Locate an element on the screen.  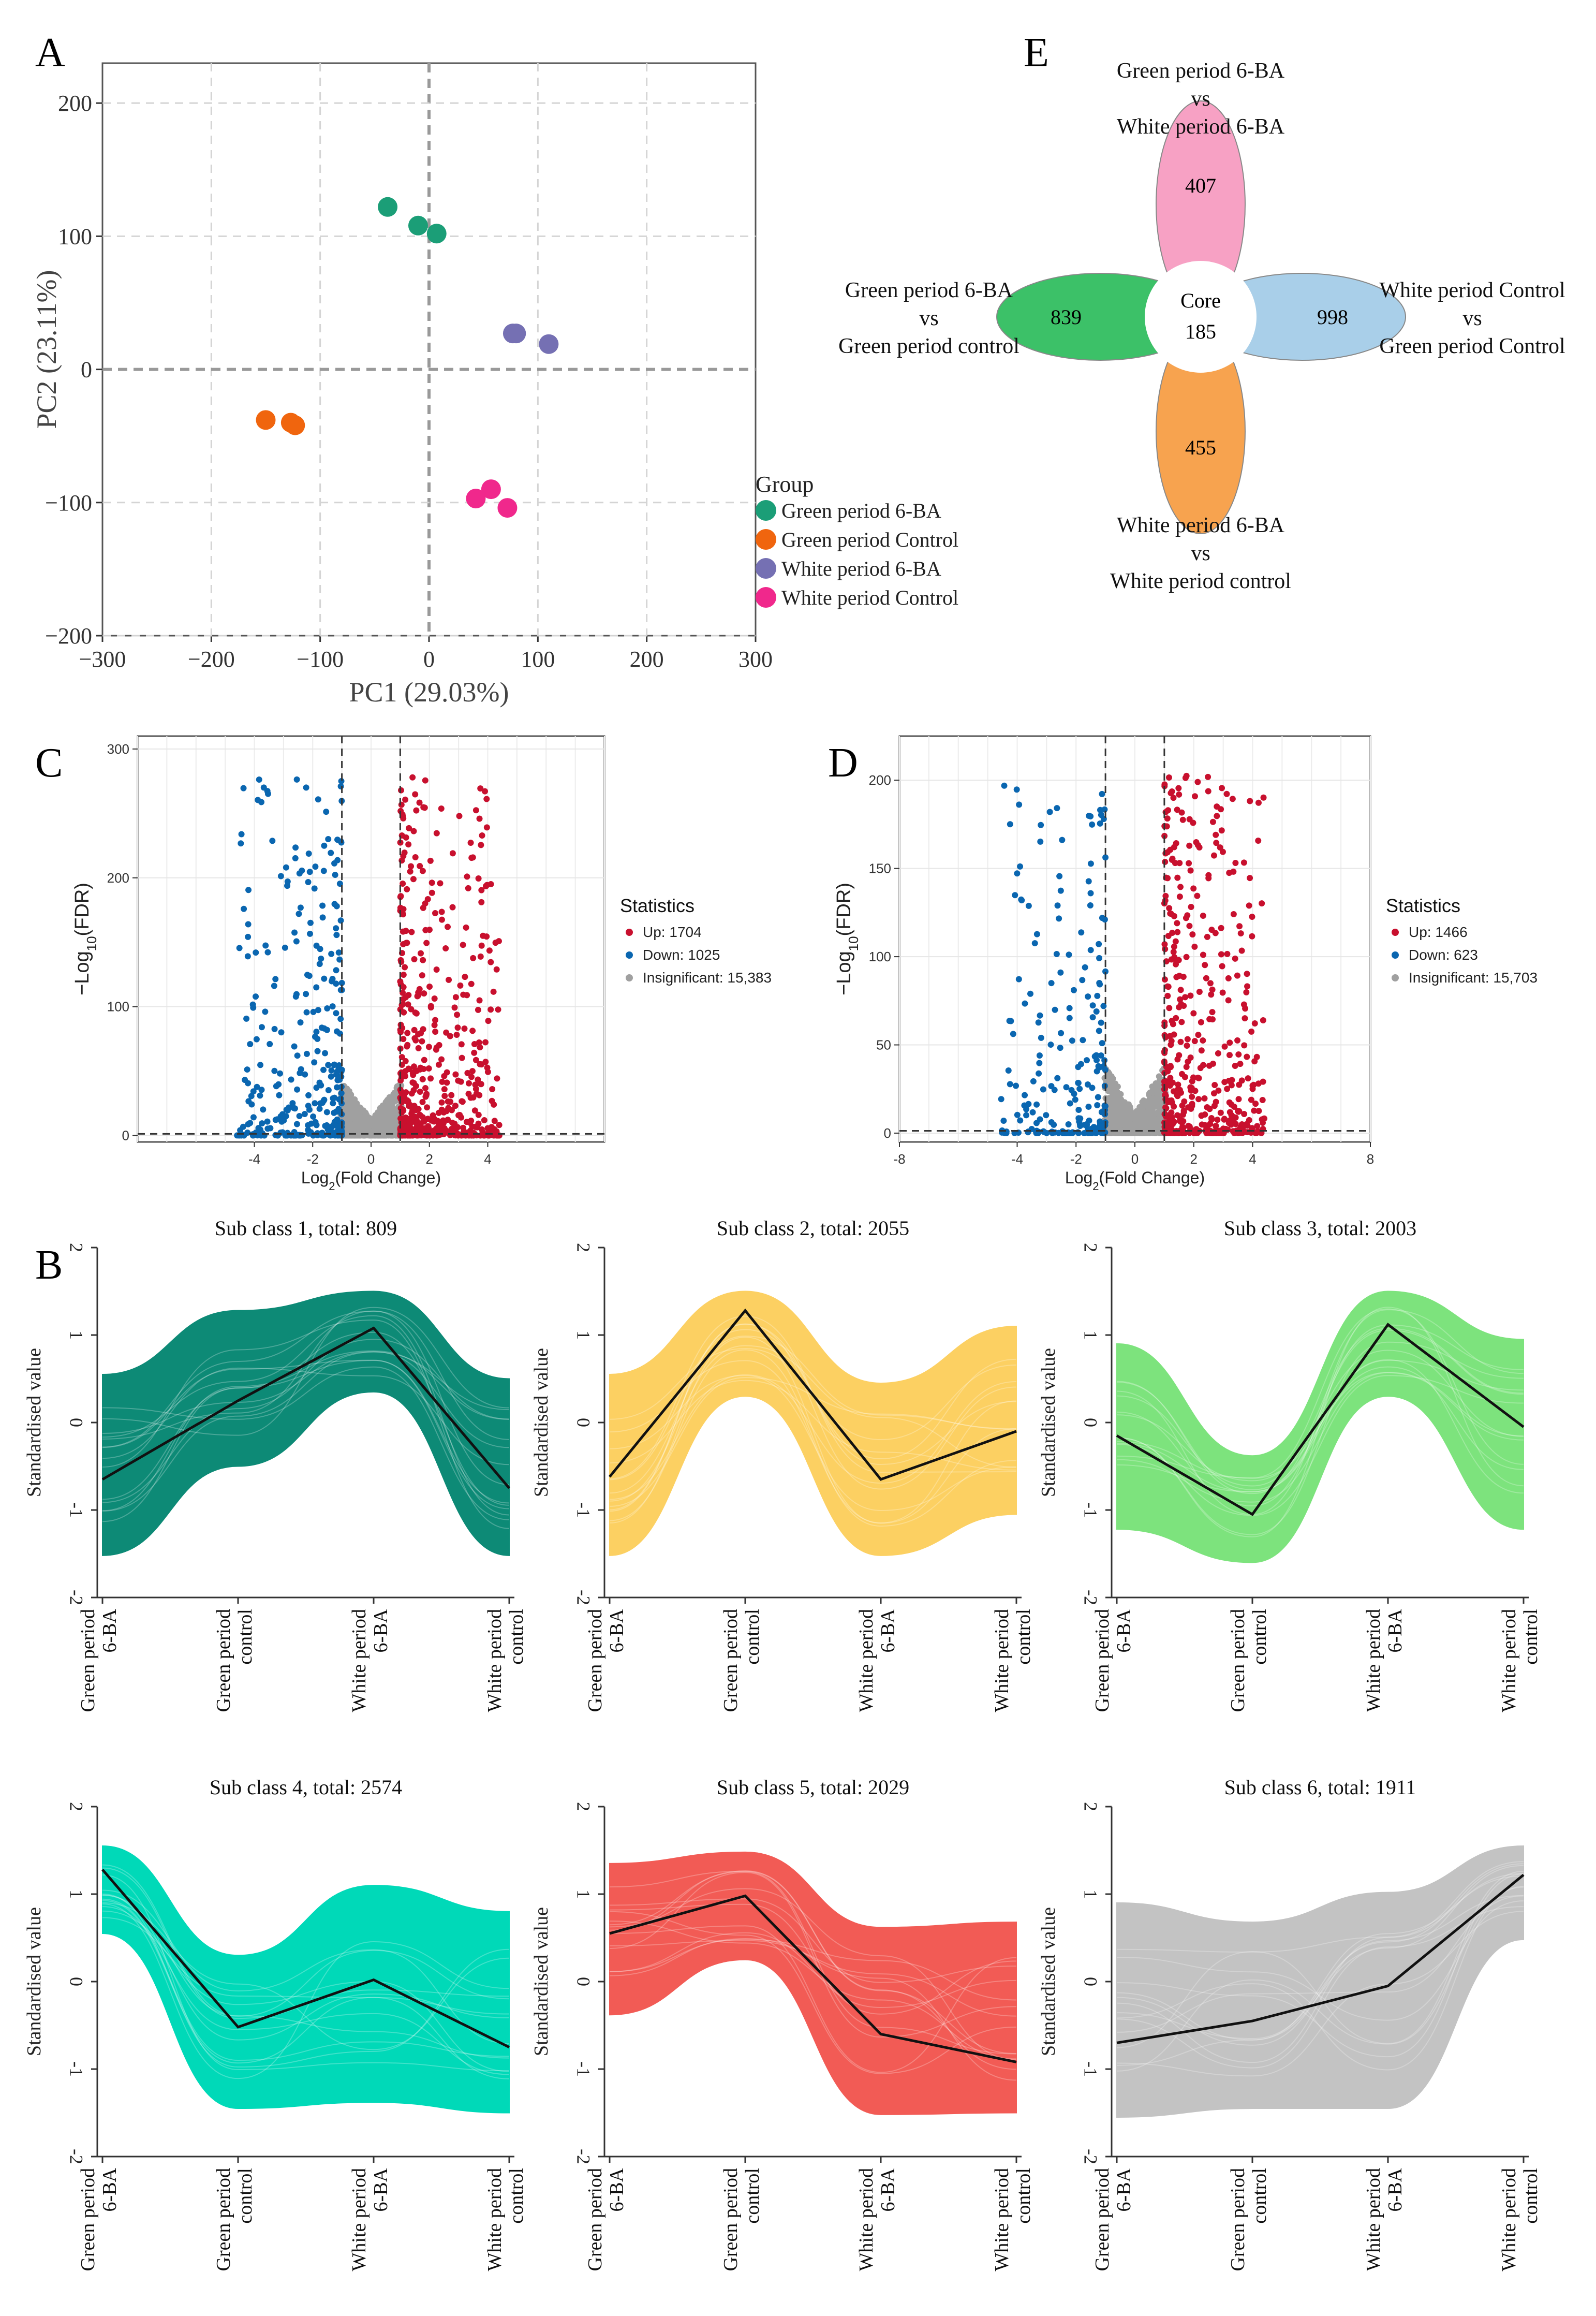
x-tick-label: −200 is located at coordinates (212, 659).